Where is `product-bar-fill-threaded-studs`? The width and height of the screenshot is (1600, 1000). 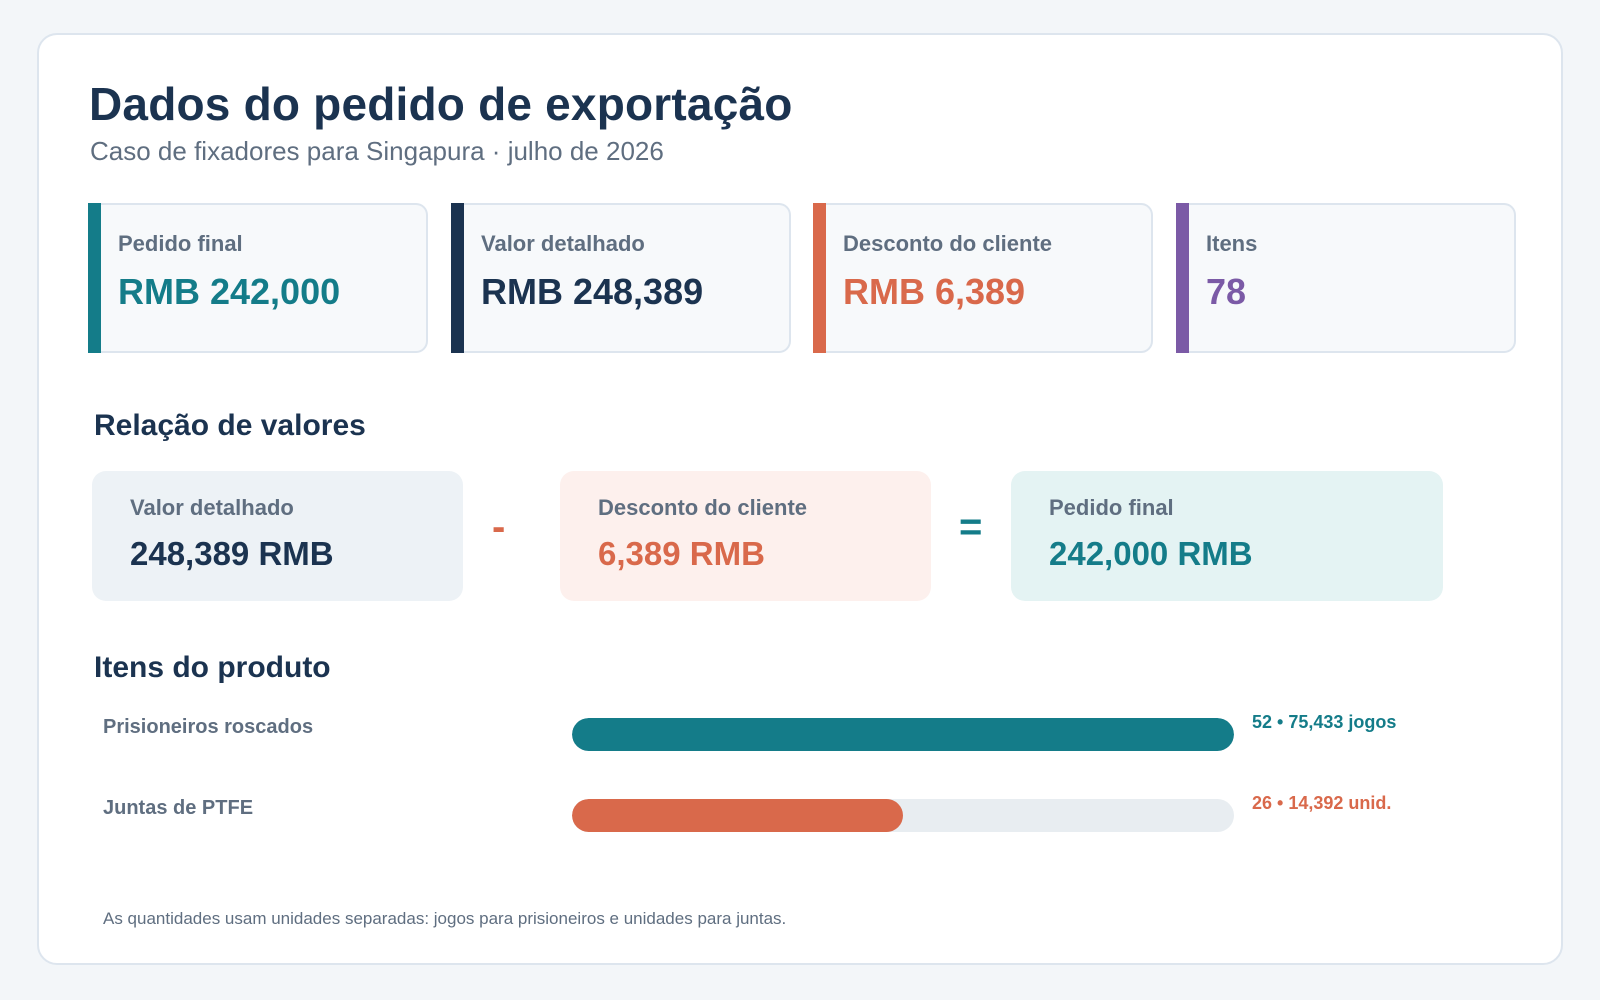 product-bar-fill-threaded-studs is located at coordinates (903, 734).